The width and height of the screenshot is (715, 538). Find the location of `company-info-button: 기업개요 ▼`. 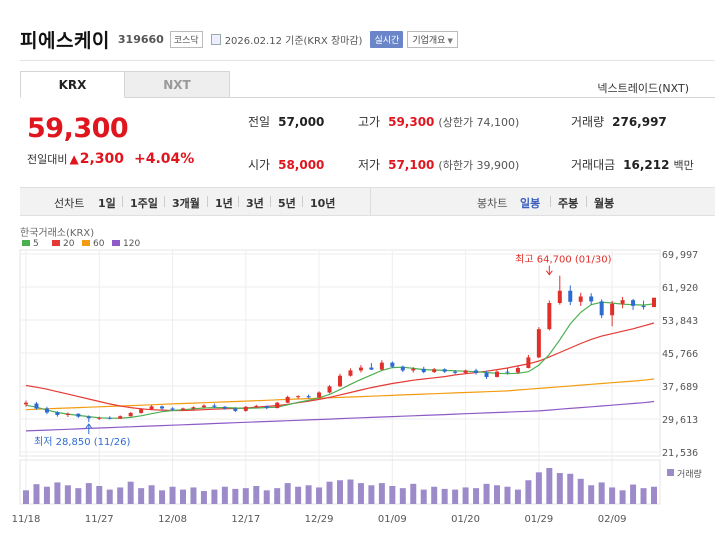

company-info-button: 기업개요 ▼ is located at coordinates (432, 39).